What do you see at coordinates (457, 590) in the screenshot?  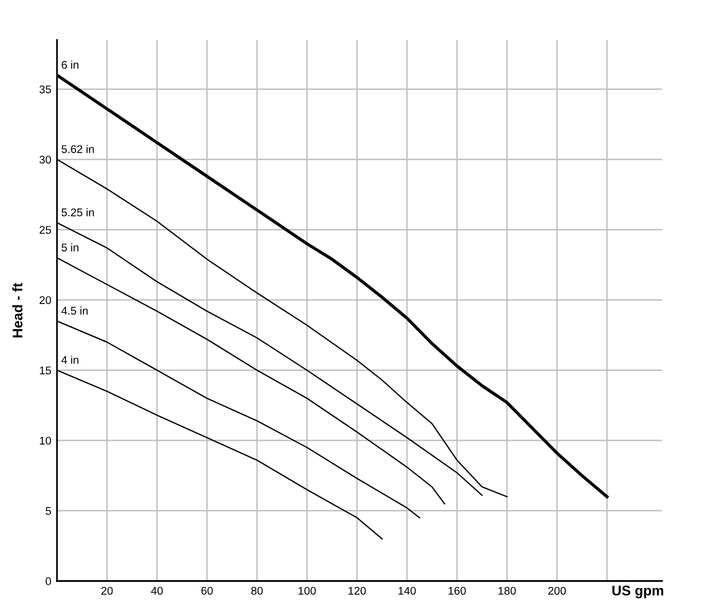 I see `x-tick-label: 160` at bounding box center [457, 590].